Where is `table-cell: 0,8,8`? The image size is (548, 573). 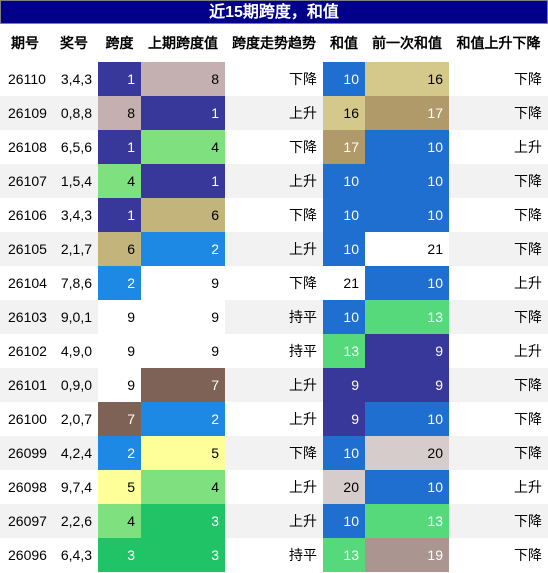 table-cell: 0,8,8 is located at coordinates (74, 113).